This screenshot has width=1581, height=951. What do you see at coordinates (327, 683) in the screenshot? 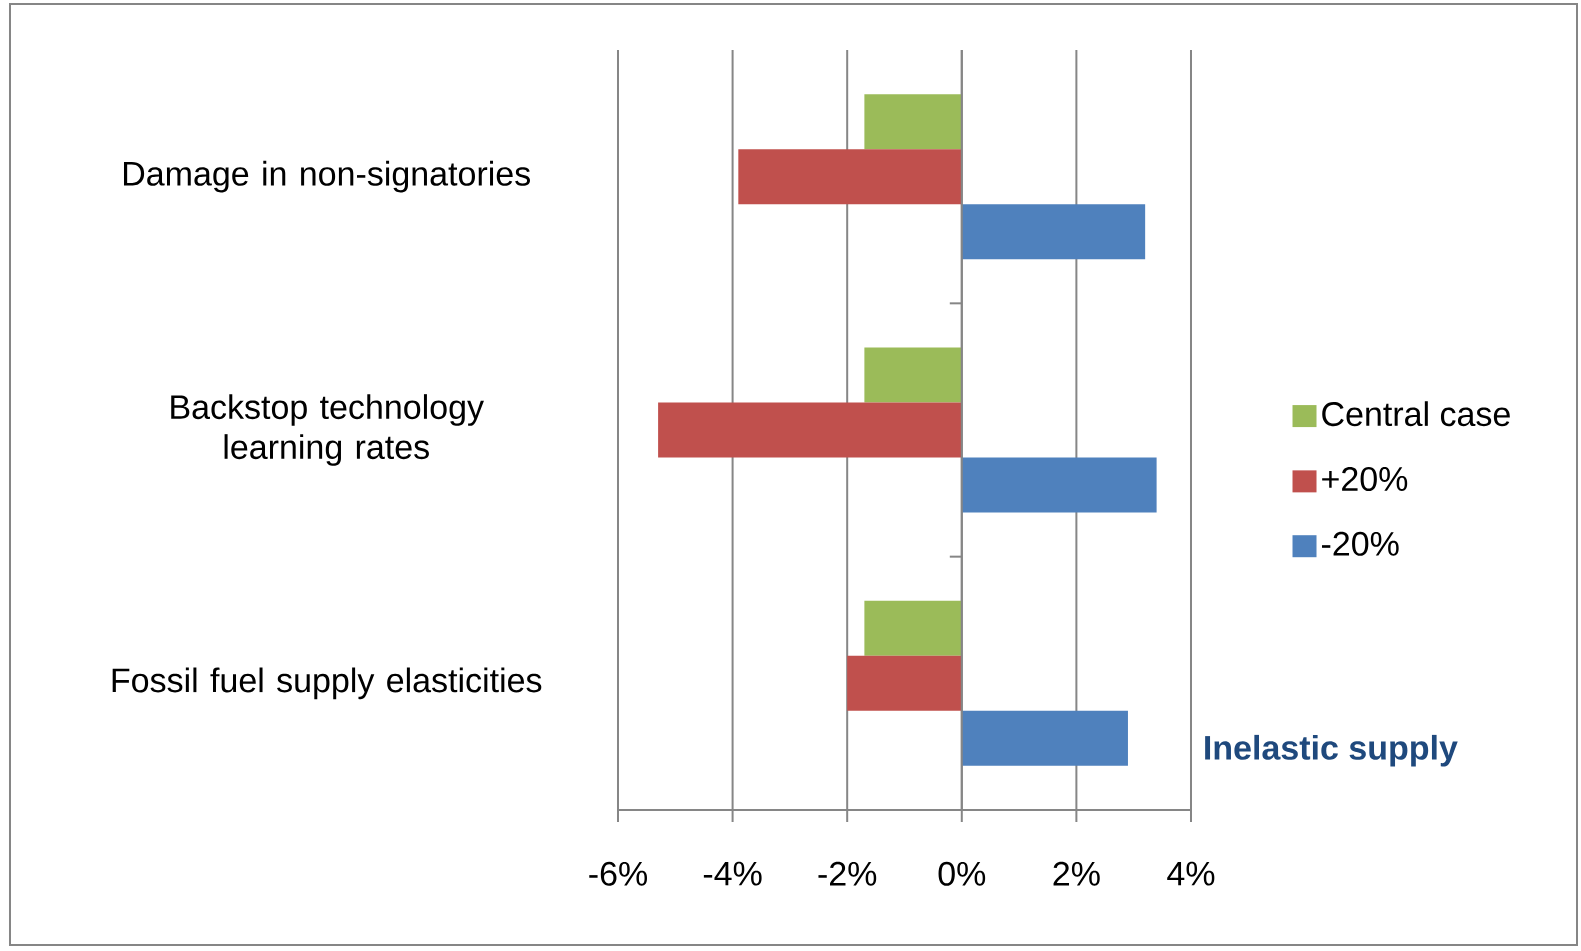
I see `y-tick-label: Fossil fuel supply elasticities` at bounding box center [327, 683].